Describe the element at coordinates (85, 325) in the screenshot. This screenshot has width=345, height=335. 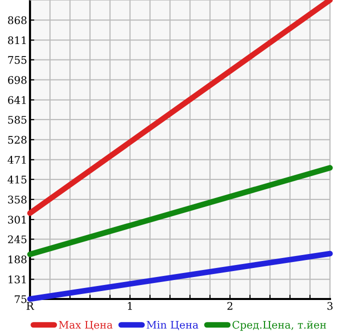
I see `legend-label: Max Цена` at that location.